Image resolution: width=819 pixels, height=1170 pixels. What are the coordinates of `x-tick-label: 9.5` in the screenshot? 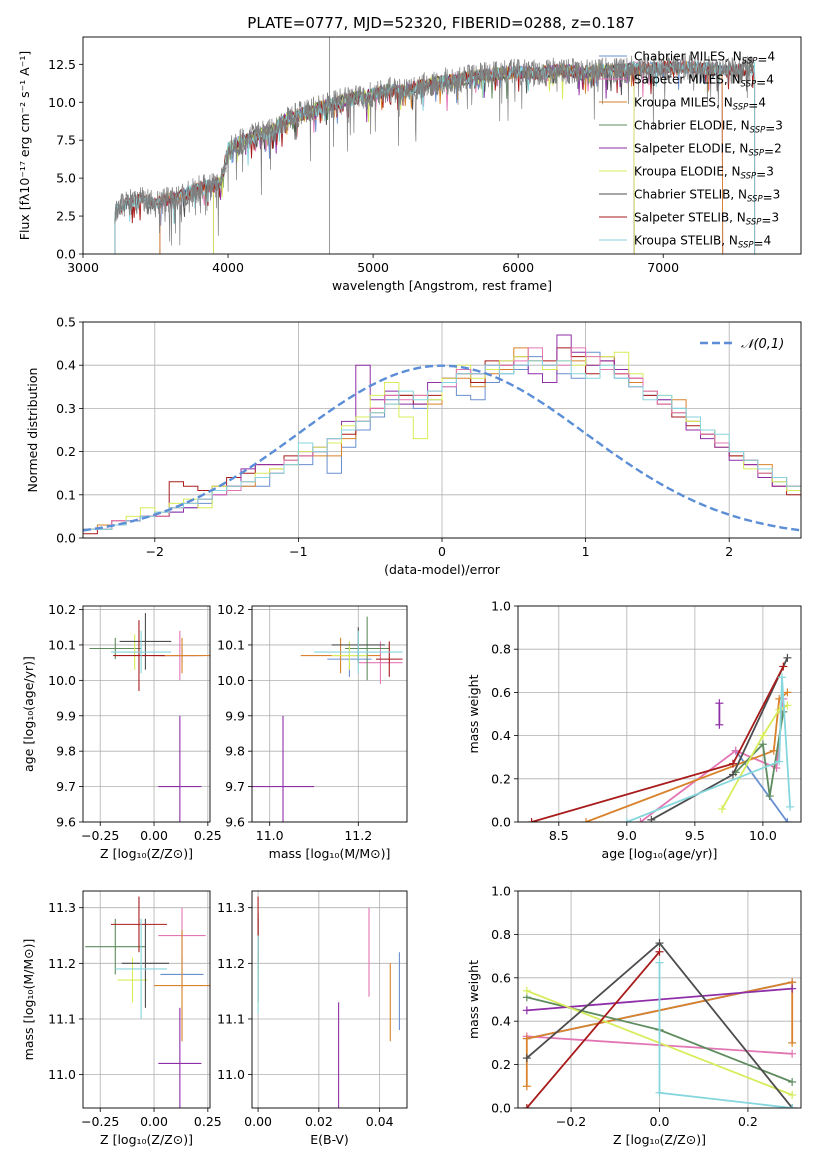 It's located at (695, 835).